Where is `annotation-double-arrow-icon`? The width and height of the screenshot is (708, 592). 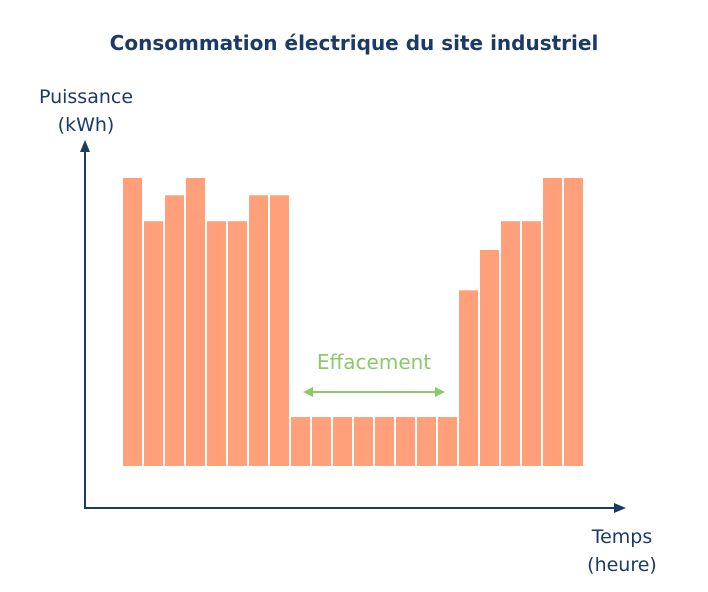 annotation-double-arrow-icon is located at coordinates (374, 392).